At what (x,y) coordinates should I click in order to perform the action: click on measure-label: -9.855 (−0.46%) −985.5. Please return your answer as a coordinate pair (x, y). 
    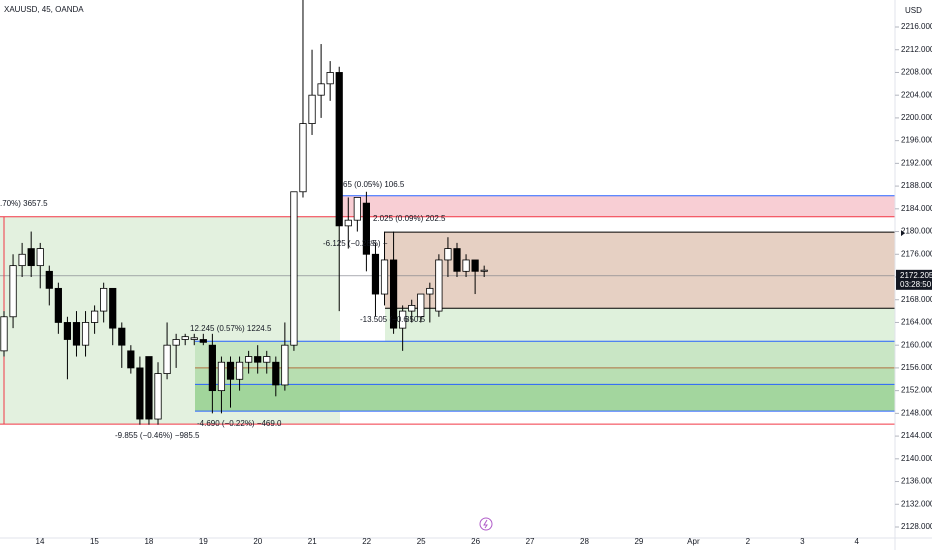
    Looking at the image, I should click on (157, 435).